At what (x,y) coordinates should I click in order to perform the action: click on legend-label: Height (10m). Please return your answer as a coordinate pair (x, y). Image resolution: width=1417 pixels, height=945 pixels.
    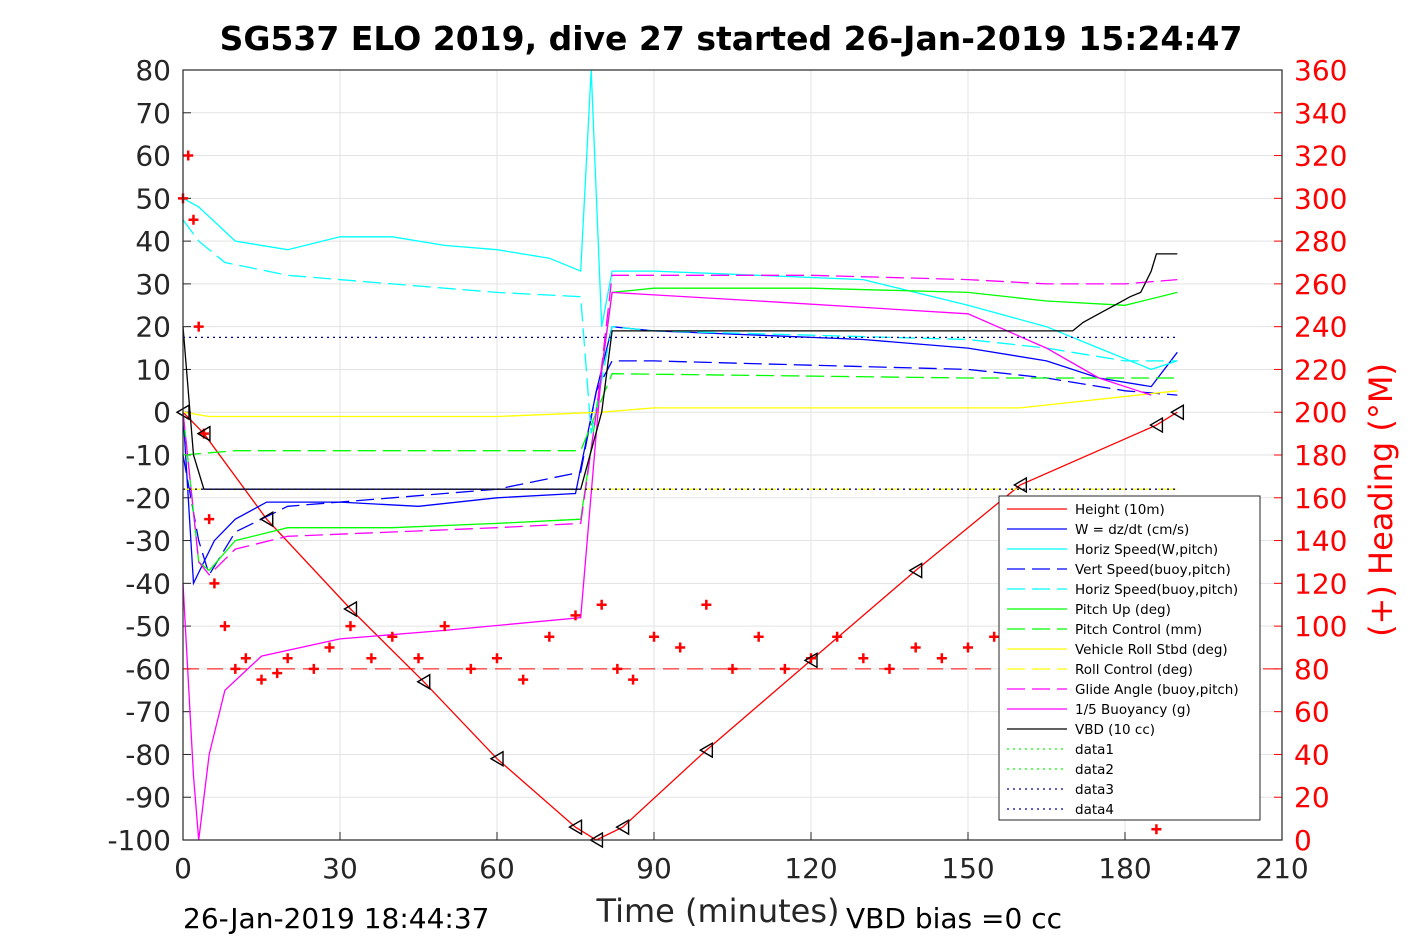
    Looking at the image, I should click on (1120, 510).